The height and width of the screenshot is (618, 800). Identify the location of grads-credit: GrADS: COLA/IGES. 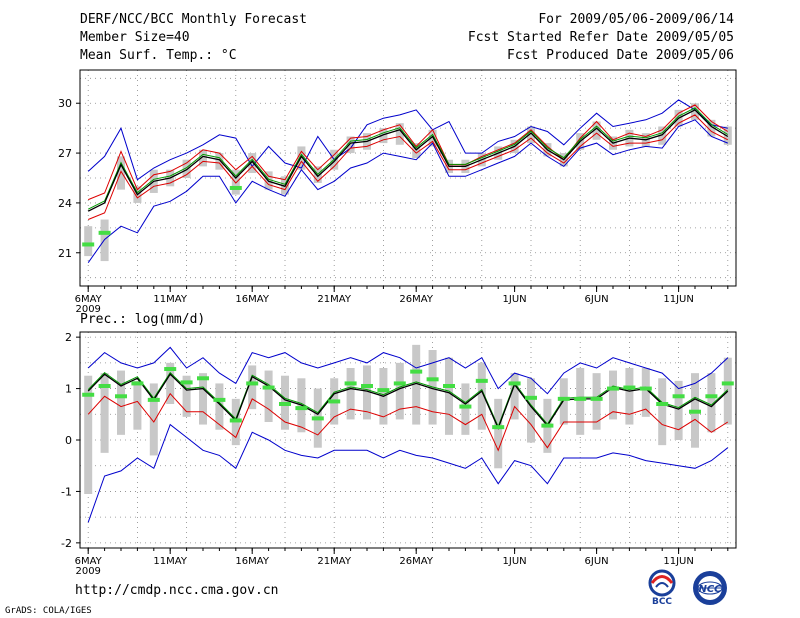
(48, 611).